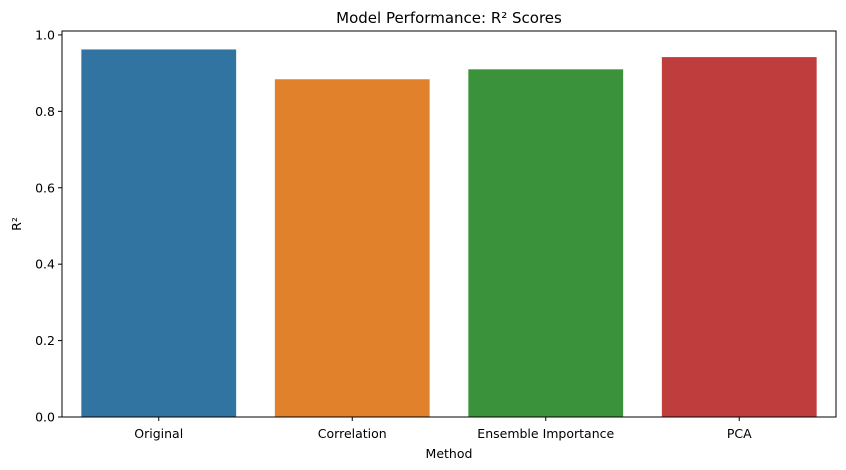 The width and height of the screenshot is (846, 470). I want to click on x-tick-label: Correlation, so click(352, 433).